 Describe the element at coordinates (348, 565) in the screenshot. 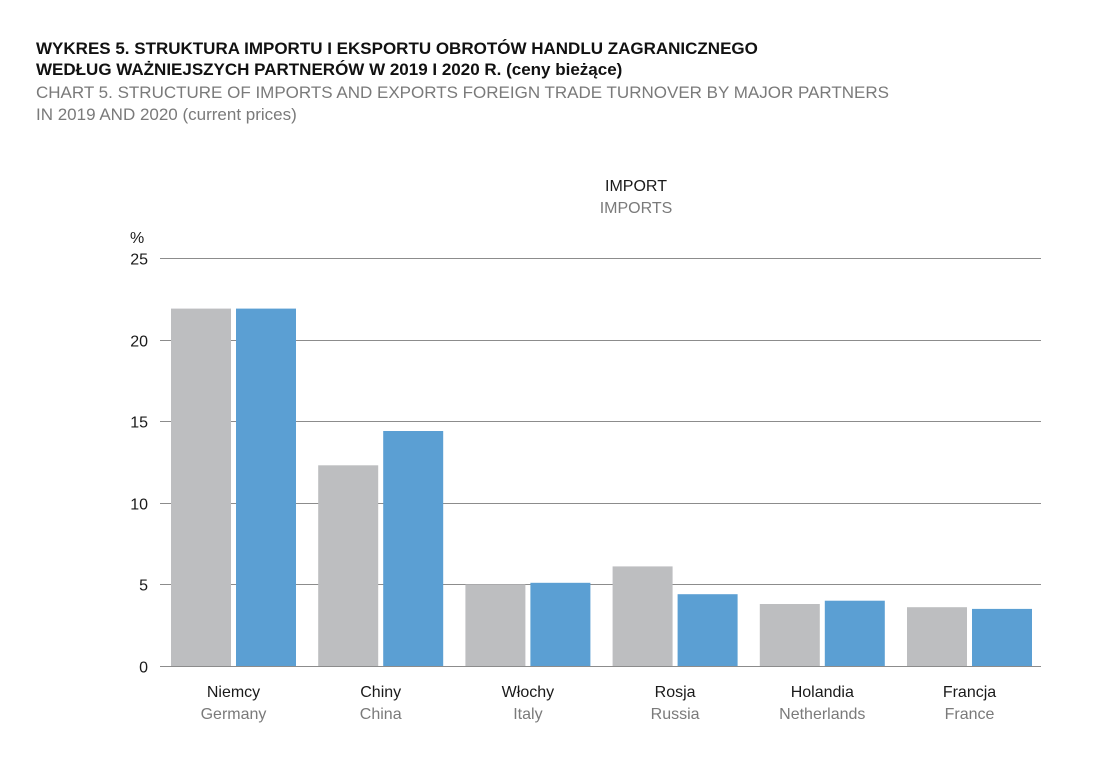

I see `bar-2019-chiny` at that location.